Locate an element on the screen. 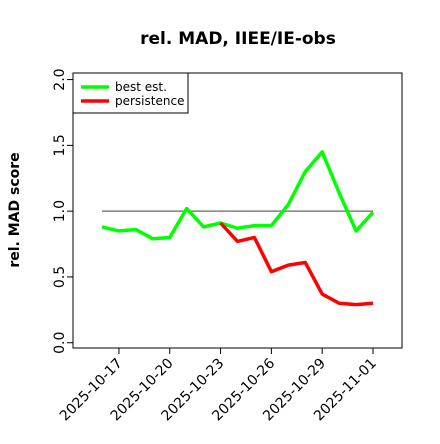  y-tick-label: 2.0 is located at coordinates (60, 79).